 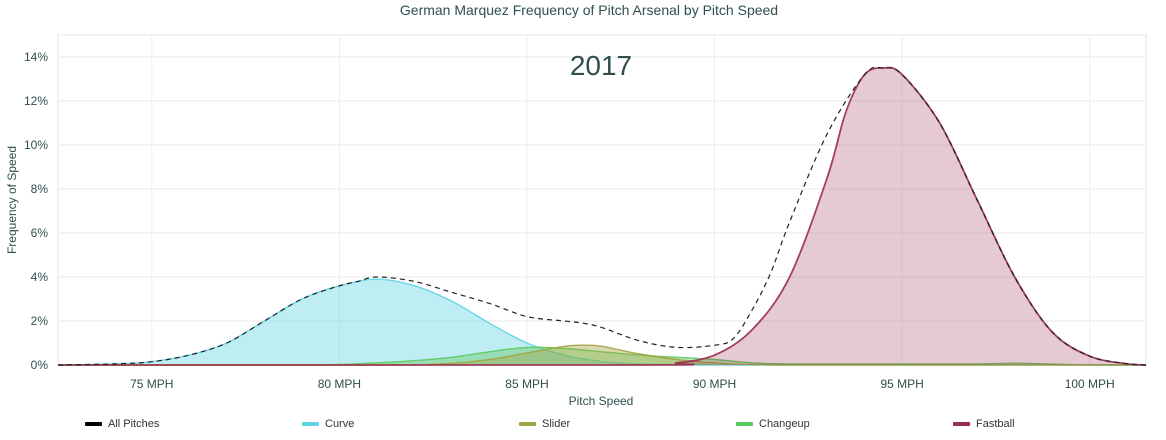 What do you see at coordinates (340, 424) in the screenshot?
I see `legend-label: Curve` at bounding box center [340, 424].